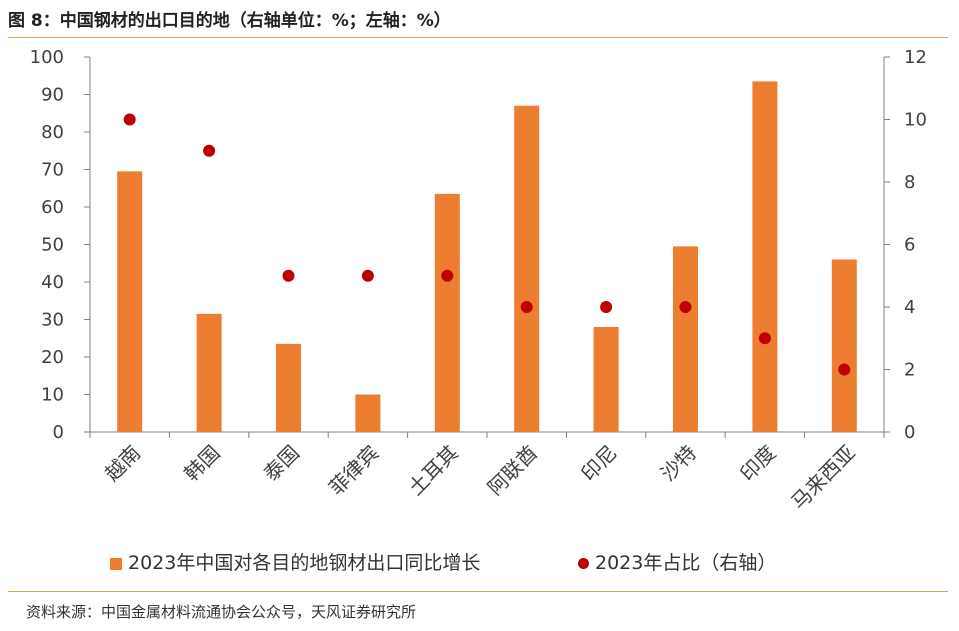 Image resolution: width=959 pixels, height=631 pixels. I want to click on title-divider, so click(478, 37).